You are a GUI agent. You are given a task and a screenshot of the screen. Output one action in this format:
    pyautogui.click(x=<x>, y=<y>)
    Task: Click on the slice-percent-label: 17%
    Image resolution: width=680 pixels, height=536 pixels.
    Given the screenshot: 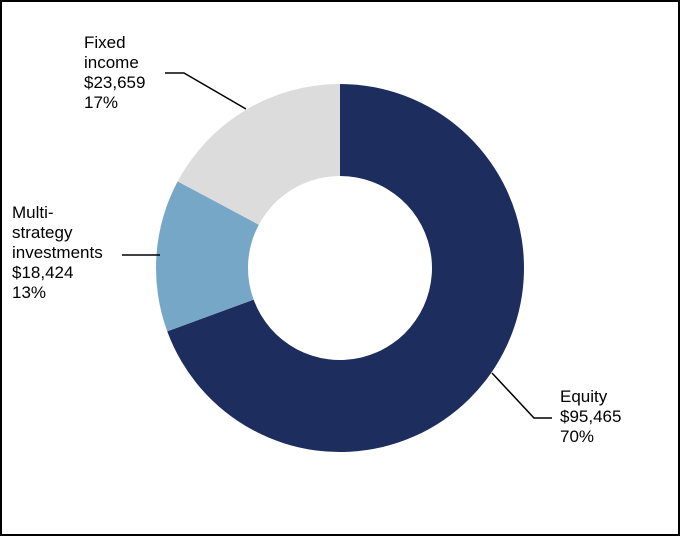 What is the action you would take?
    pyautogui.click(x=101, y=102)
    